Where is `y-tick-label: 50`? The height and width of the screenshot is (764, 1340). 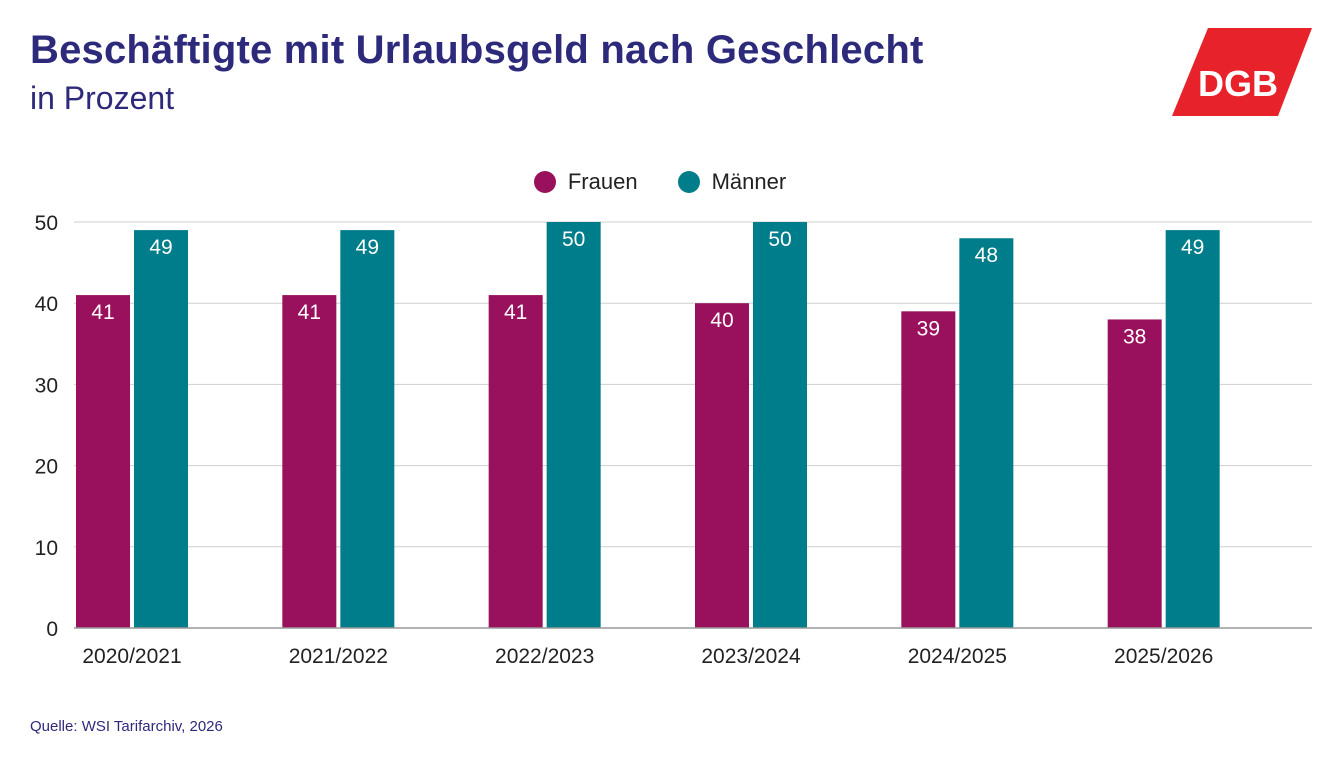
y-tick-label: 50 is located at coordinates (46, 223).